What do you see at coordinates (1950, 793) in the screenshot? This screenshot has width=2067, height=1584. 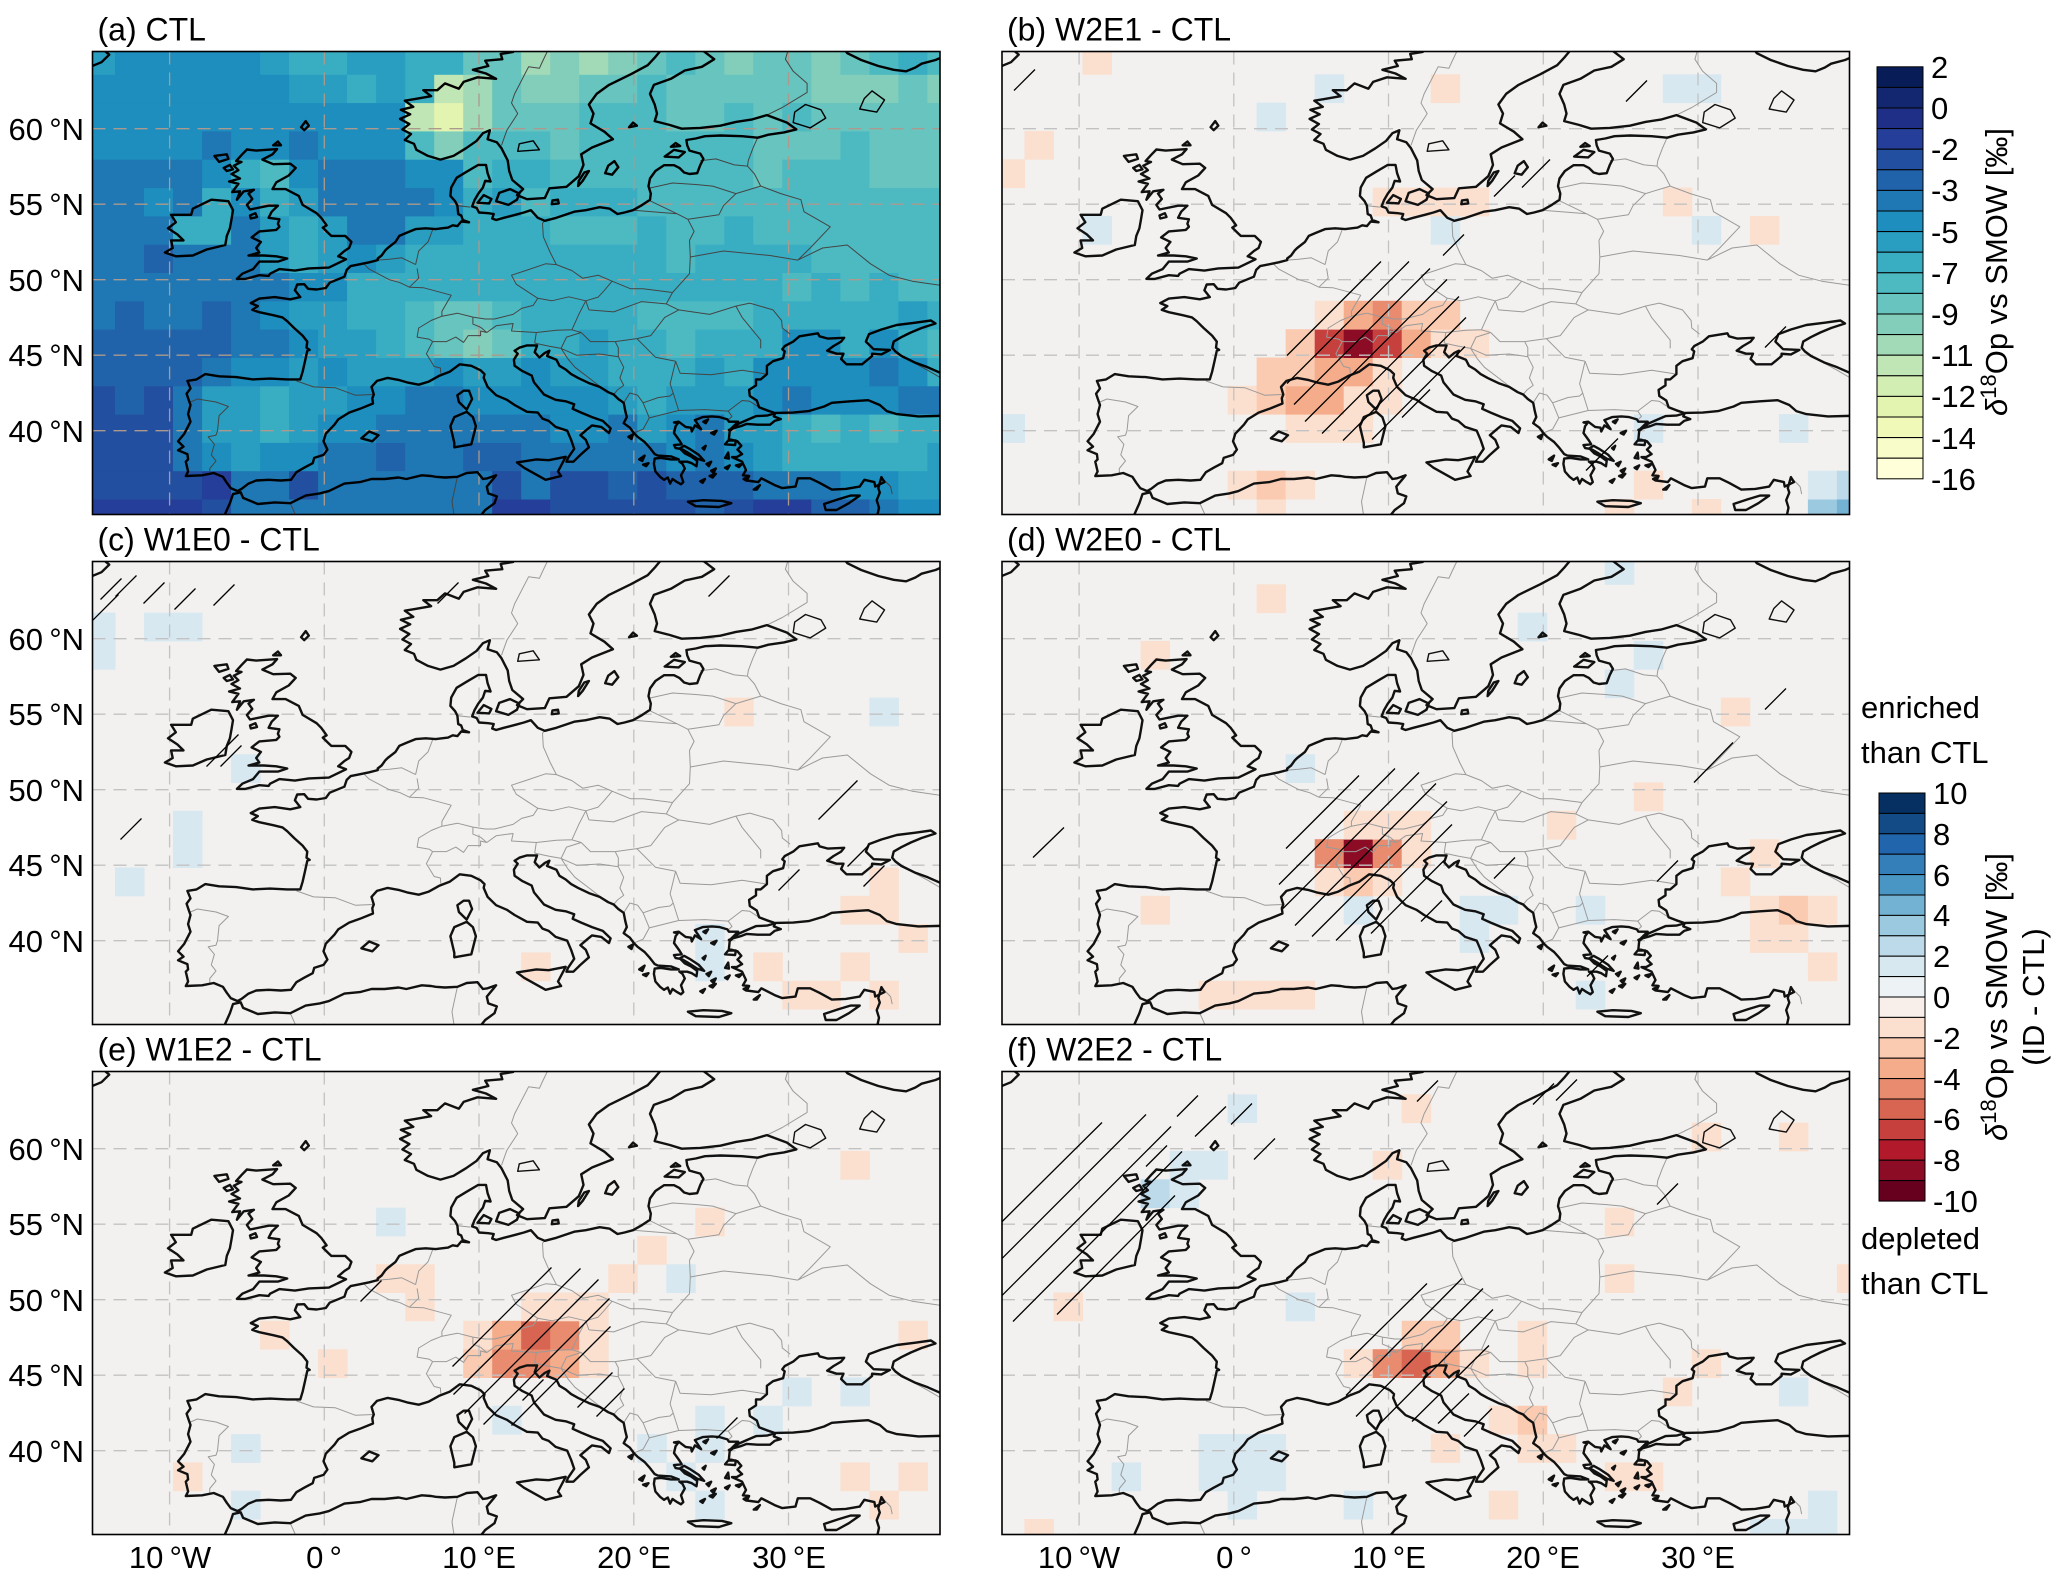 I see `svg-text: 10` at bounding box center [1950, 793].